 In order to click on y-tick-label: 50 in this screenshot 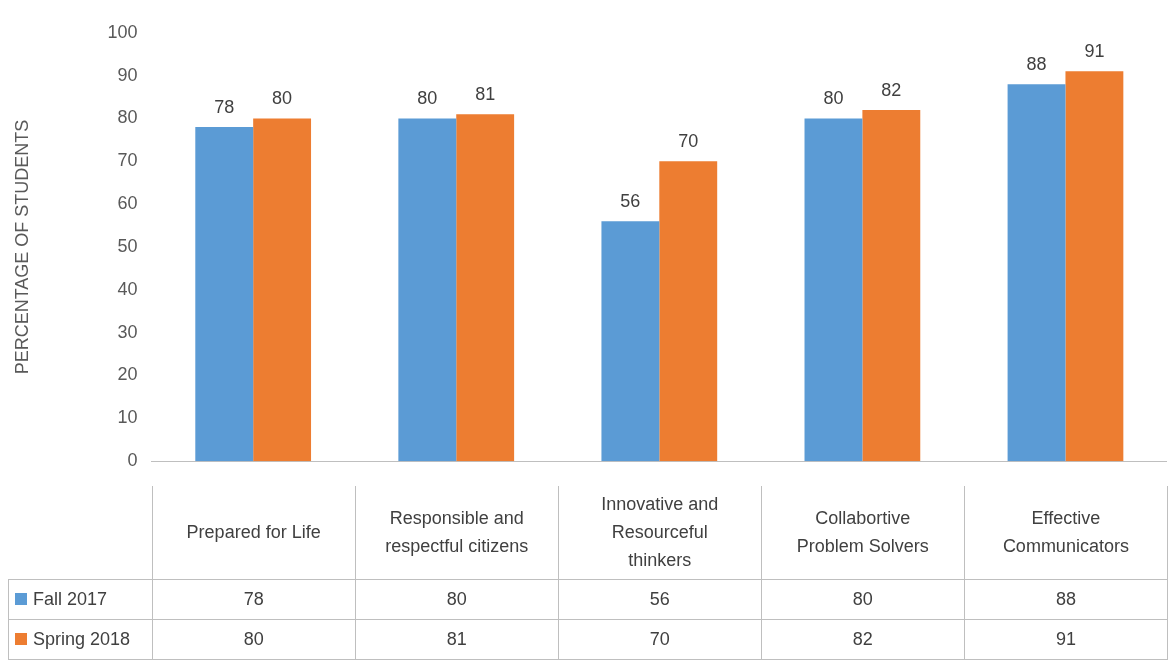, I will do `click(127, 245)`.